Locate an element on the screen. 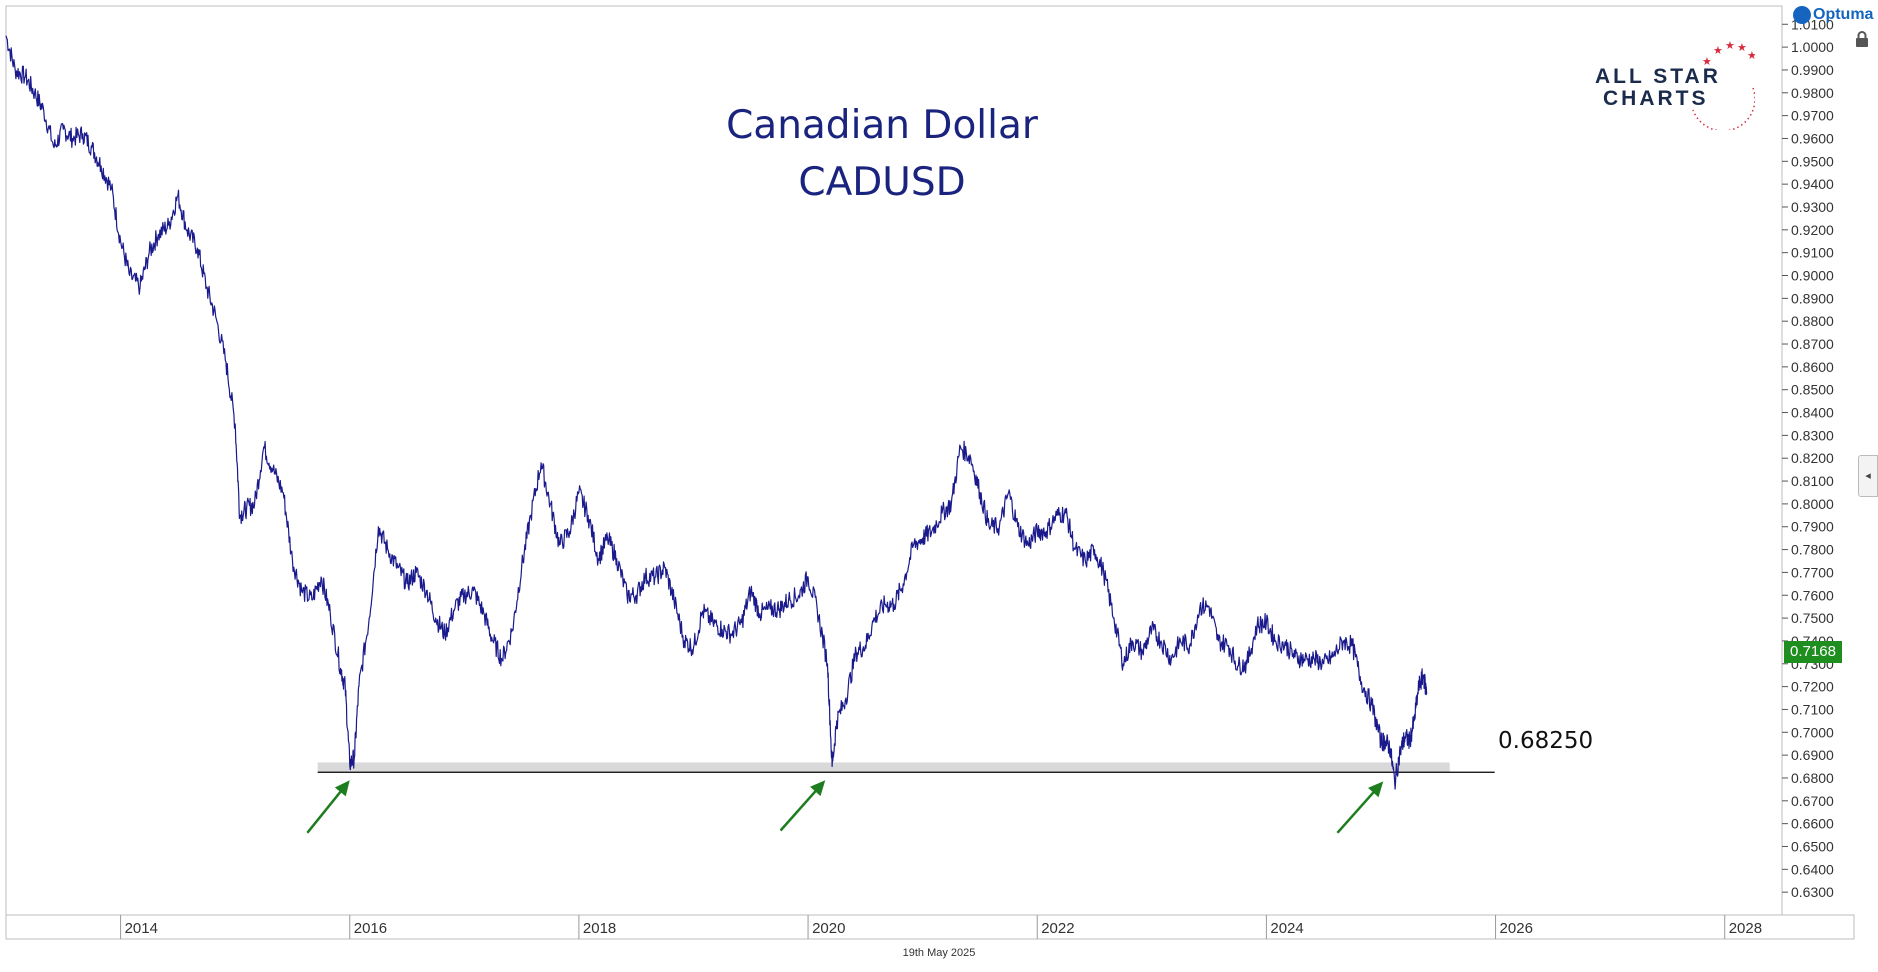 This screenshot has width=1878, height=972. y-tick-label: 0.7900 is located at coordinates (1812, 527).